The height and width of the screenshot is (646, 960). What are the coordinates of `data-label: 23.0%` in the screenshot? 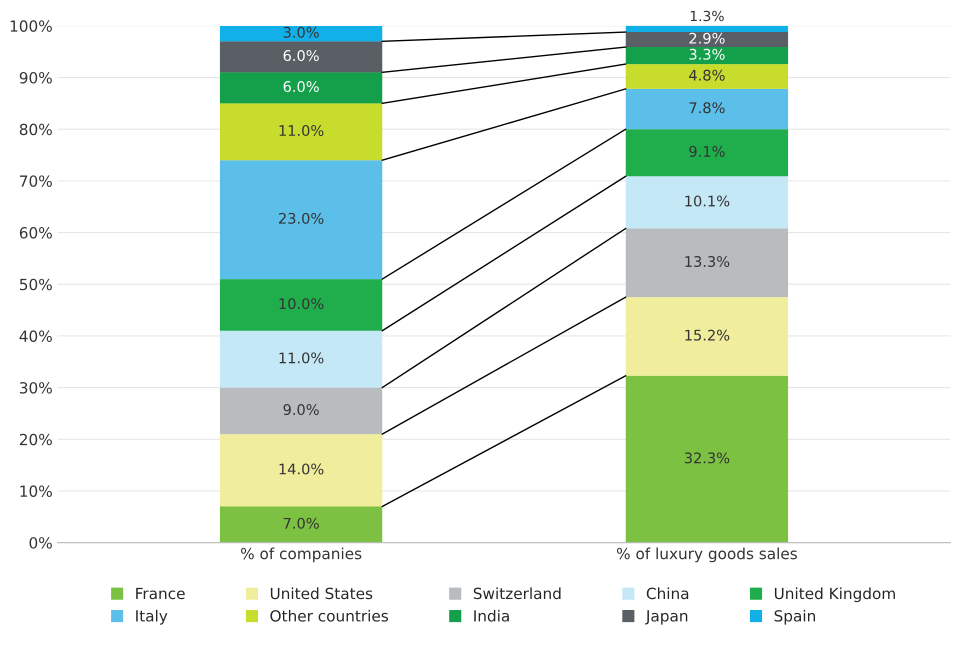 It's located at (301, 218).